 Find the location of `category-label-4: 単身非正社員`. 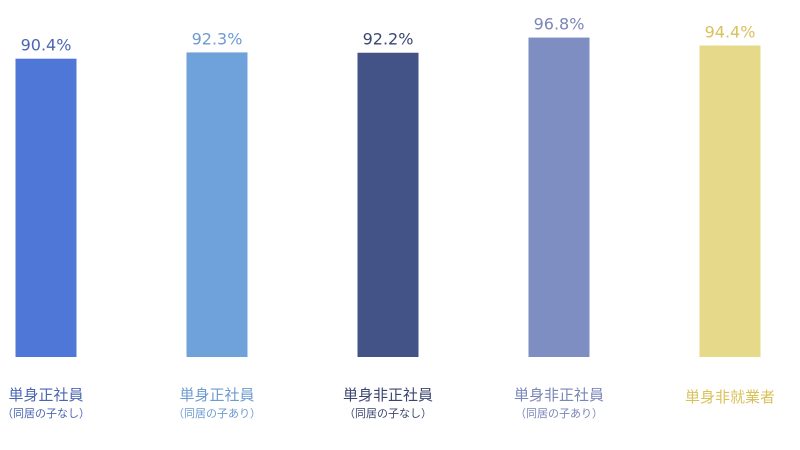

category-label-4: 単身非正社員 is located at coordinates (559, 395).